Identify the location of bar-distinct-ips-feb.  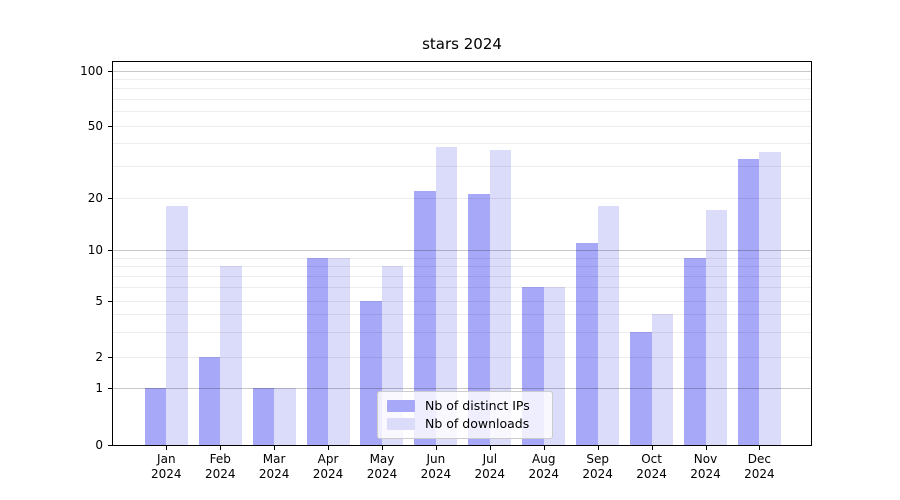
(209, 400).